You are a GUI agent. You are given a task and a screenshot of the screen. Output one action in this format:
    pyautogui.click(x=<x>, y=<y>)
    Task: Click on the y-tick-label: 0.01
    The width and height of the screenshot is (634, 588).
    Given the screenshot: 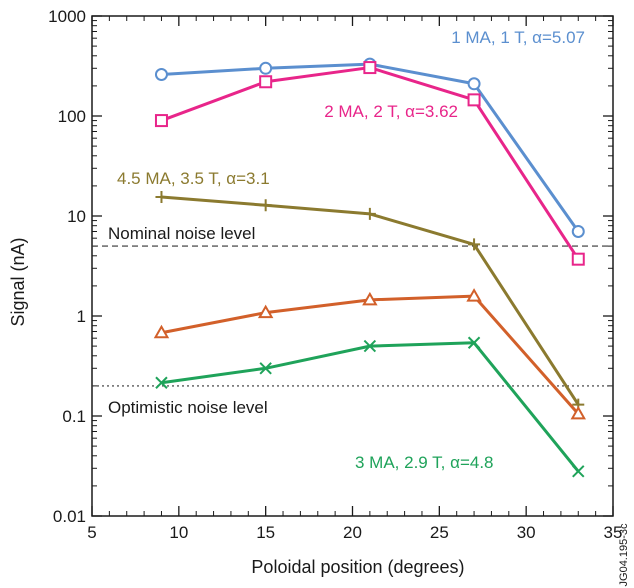 What is the action you would take?
    pyautogui.click(x=69, y=516)
    